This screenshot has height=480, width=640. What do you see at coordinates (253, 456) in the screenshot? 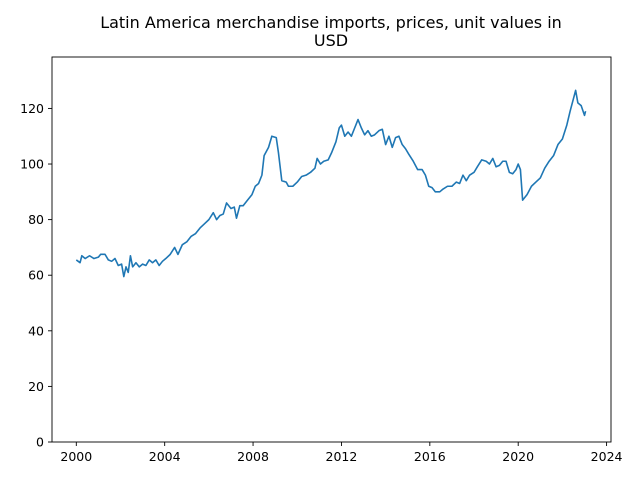
I see `x-tick-label-2008: 2008` at bounding box center [253, 456].